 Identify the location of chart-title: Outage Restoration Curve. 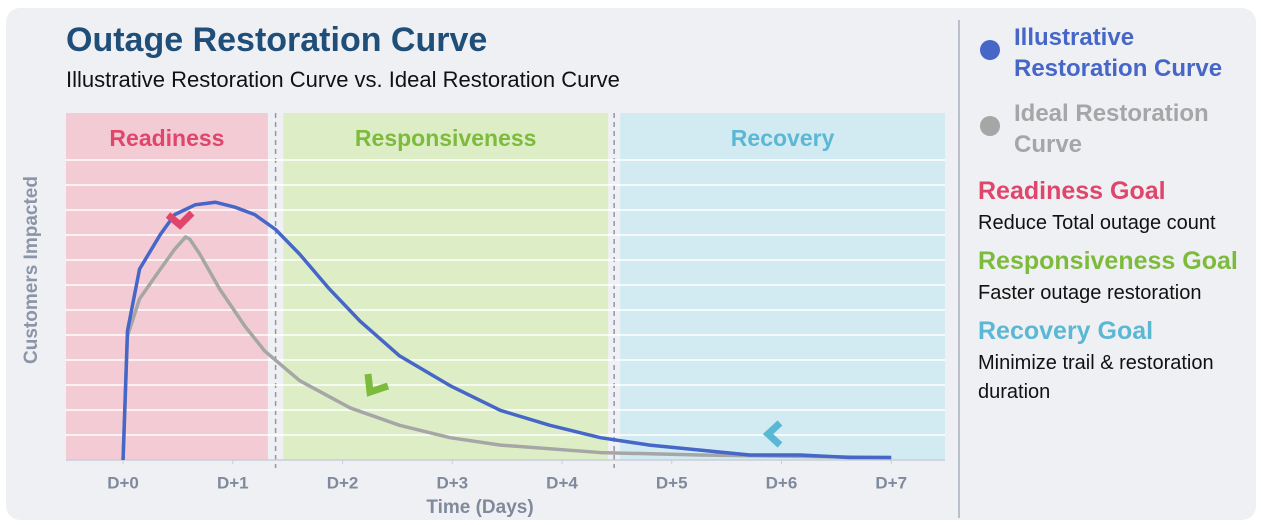
(276, 40).